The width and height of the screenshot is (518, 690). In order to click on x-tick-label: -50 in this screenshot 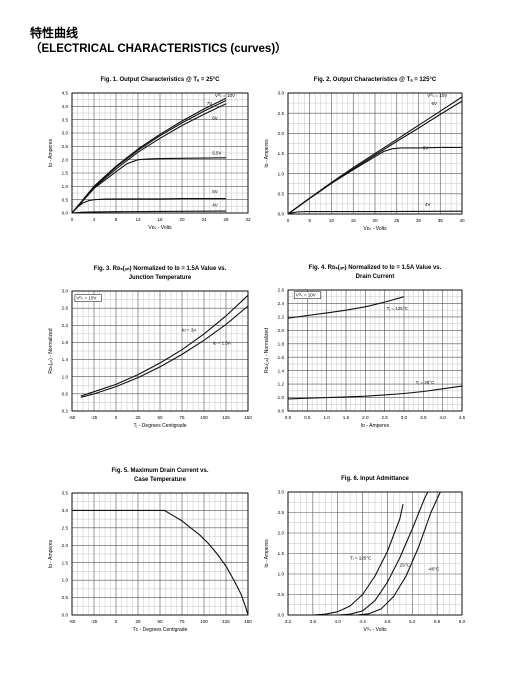, I will do `click(72, 621)`.